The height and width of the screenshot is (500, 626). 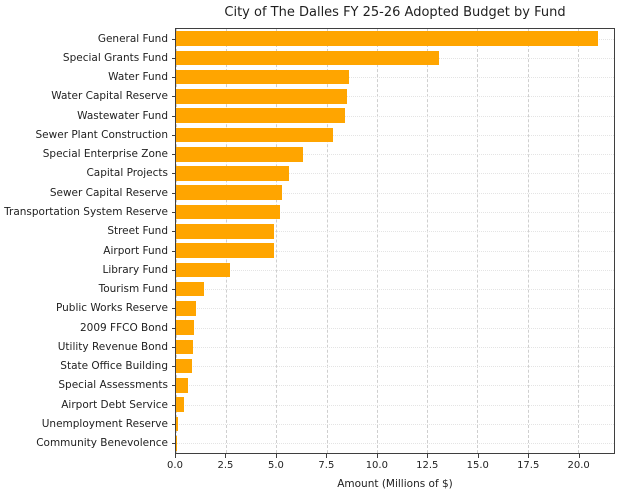 What do you see at coordinates (477, 465) in the screenshot?
I see `x-tick-label: 15.0` at bounding box center [477, 465].